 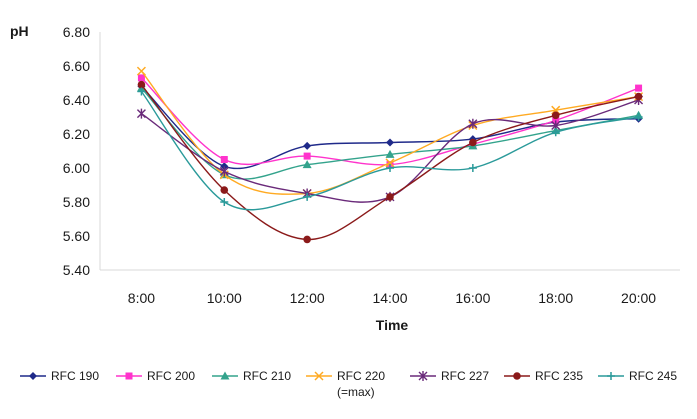 I want to click on y-tick-label: 6.20, so click(x=76, y=134).